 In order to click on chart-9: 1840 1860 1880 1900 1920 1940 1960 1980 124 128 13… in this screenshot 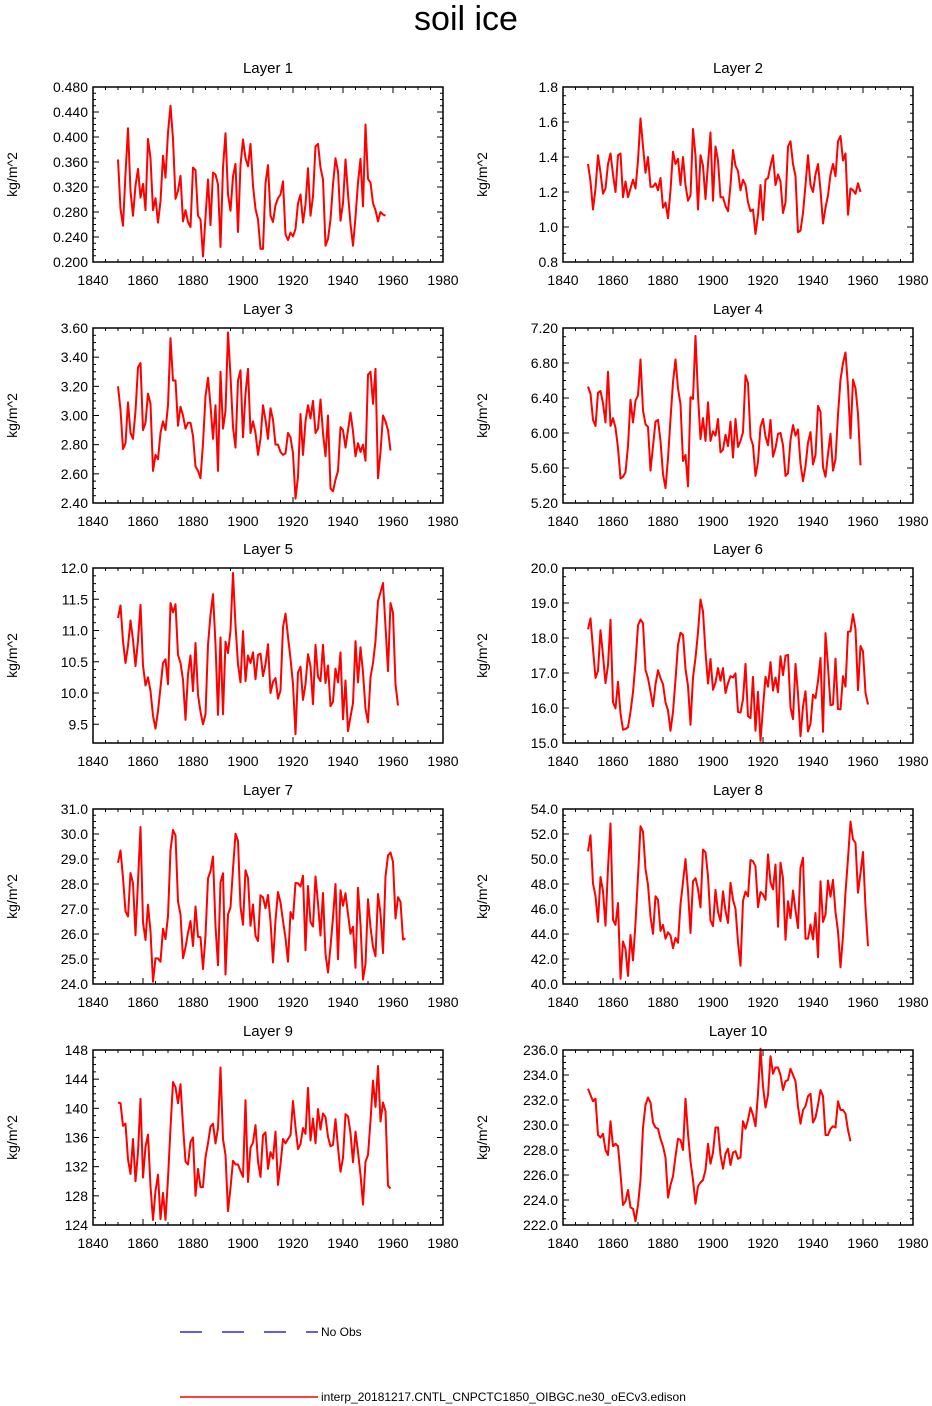, I will do `click(231, 1137)`.